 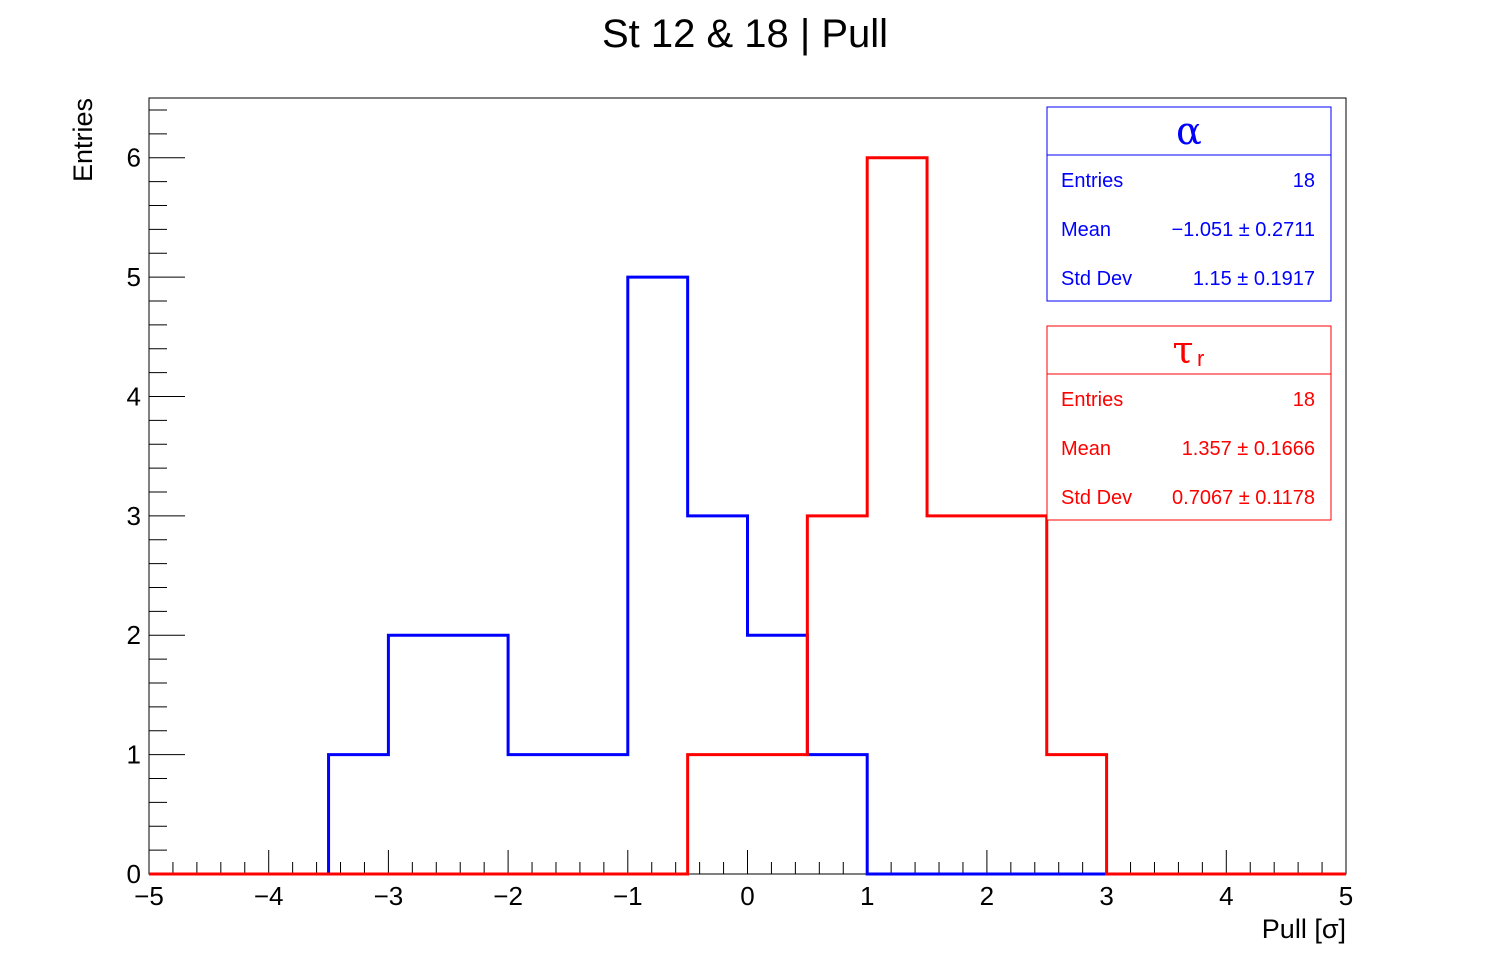 I want to click on stats-box-title: τ, so click(x=1182, y=350).